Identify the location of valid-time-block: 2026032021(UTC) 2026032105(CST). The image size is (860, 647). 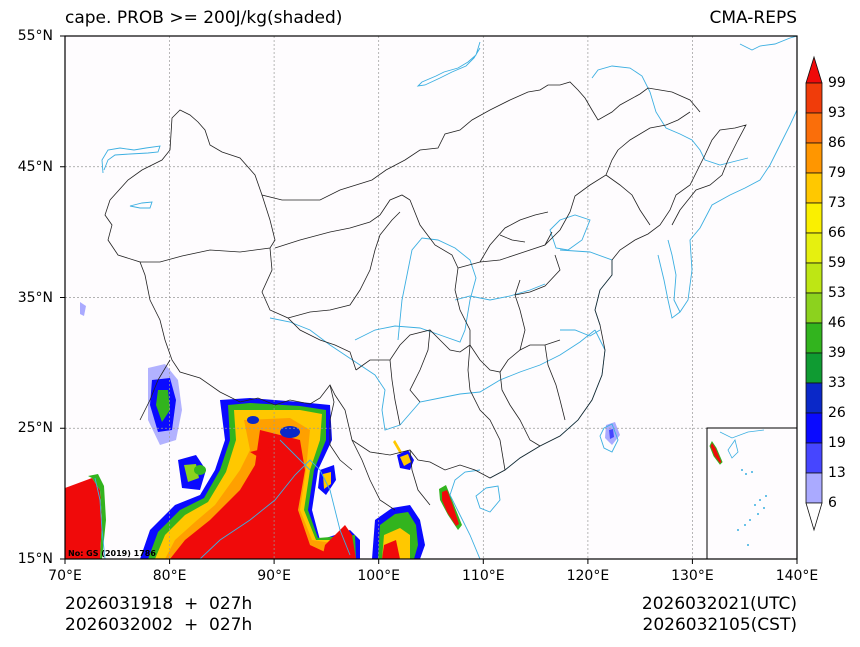
(719, 615).